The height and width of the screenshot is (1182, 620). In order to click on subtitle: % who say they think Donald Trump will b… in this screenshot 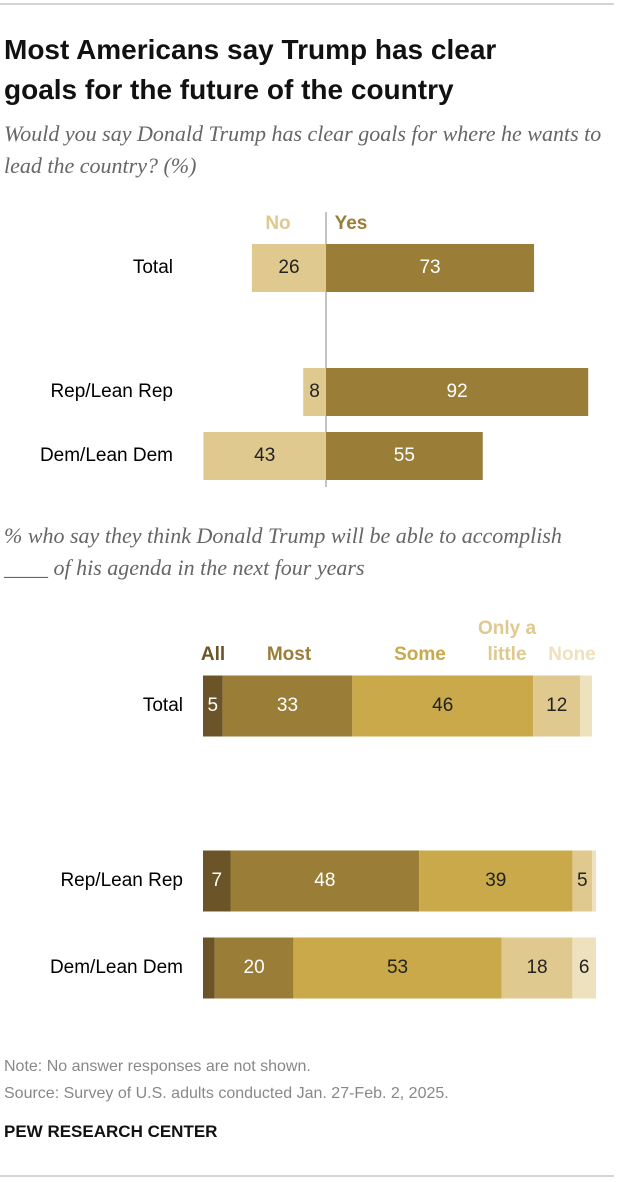, I will do `click(283, 551)`.